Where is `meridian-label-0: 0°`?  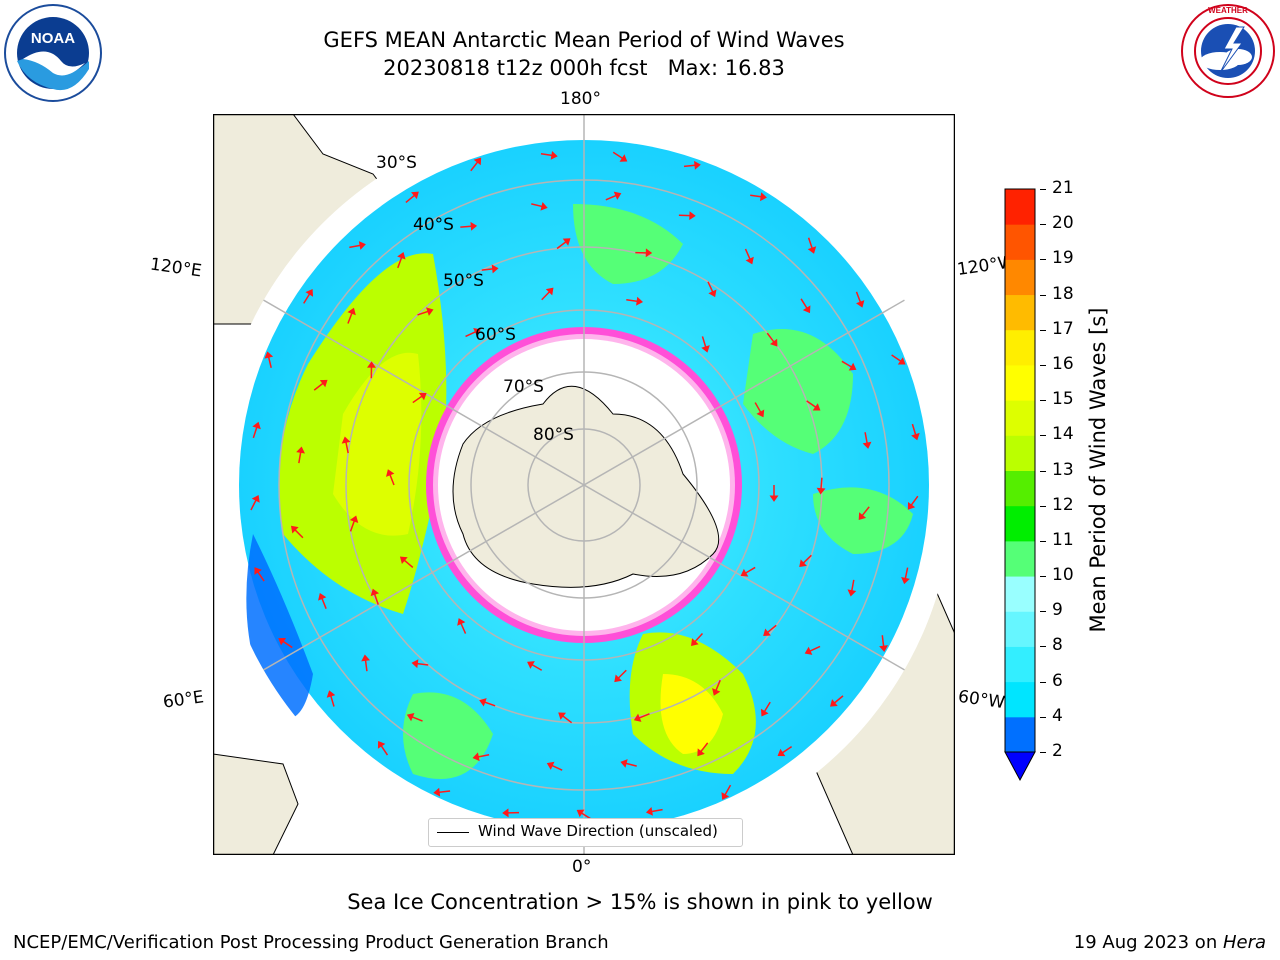 meridian-label-0: 0° is located at coordinates (582, 867).